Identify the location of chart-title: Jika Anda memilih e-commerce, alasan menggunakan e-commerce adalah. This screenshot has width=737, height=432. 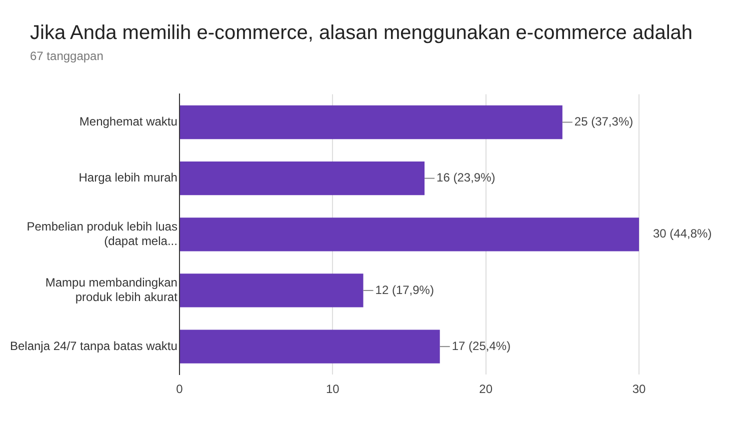
(361, 33).